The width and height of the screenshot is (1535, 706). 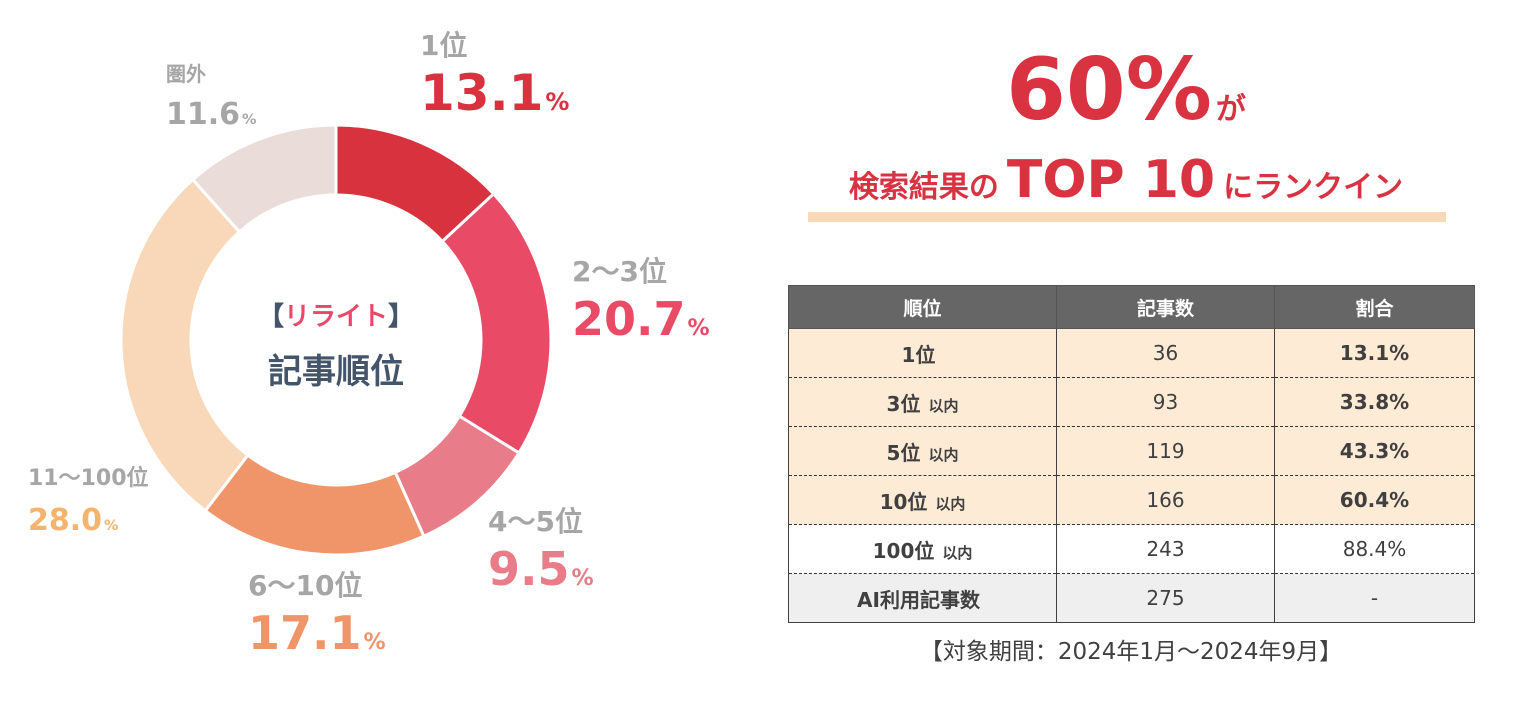 I want to click on table-row: 5位 以内 119 43.3%, so click(x=1131, y=451).